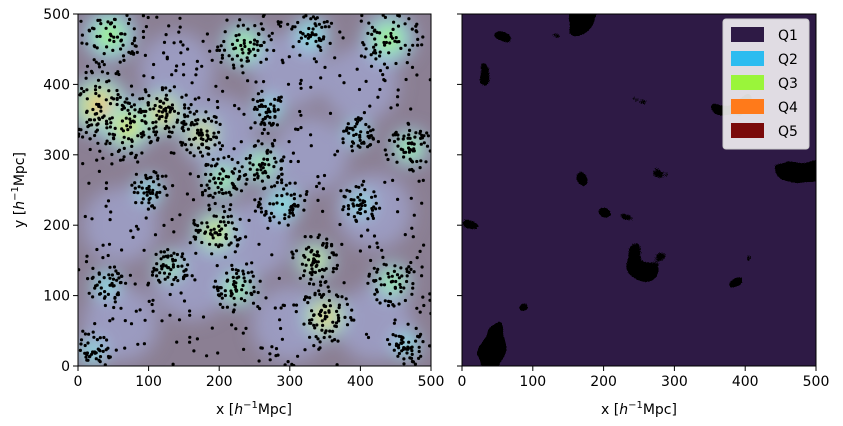  I want to click on x-tick-label: 300, so click(674, 382).